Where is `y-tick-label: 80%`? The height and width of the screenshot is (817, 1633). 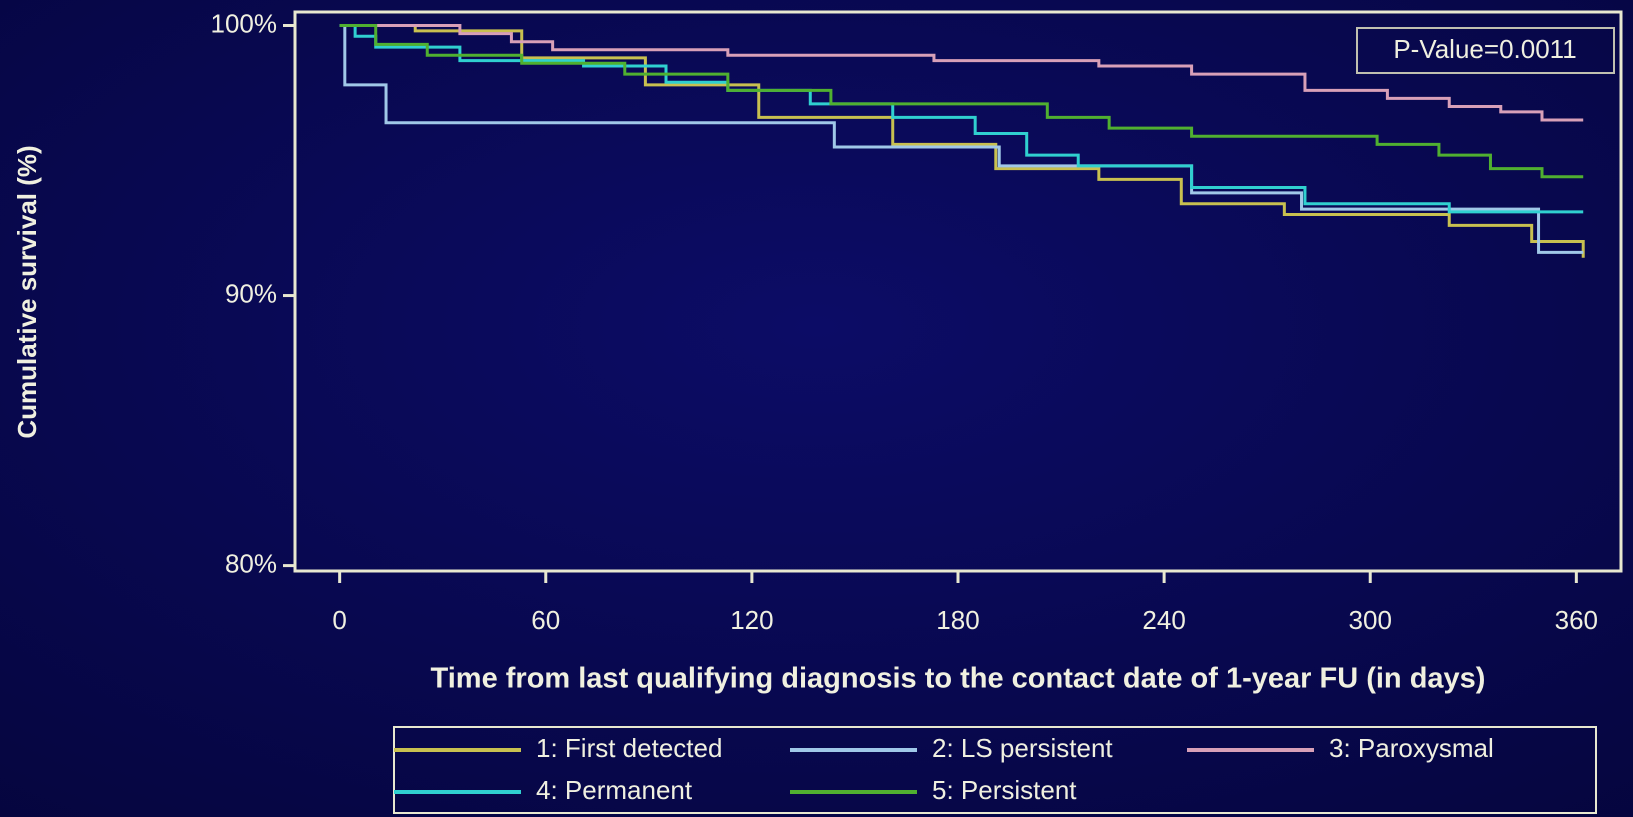
y-tick-label: 80% is located at coordinates (251, 563).